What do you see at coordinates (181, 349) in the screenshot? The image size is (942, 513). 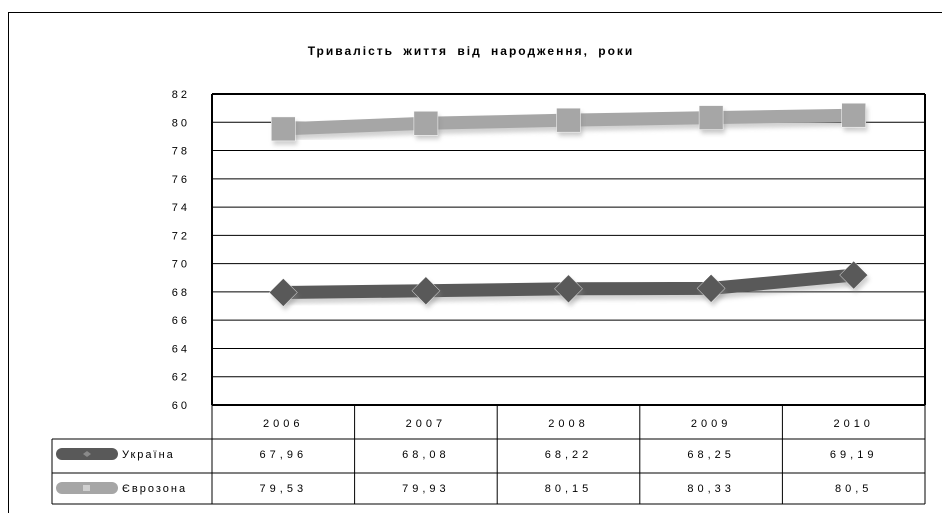 I see `y-tick-label: 64` at bounding box center [181, 349].